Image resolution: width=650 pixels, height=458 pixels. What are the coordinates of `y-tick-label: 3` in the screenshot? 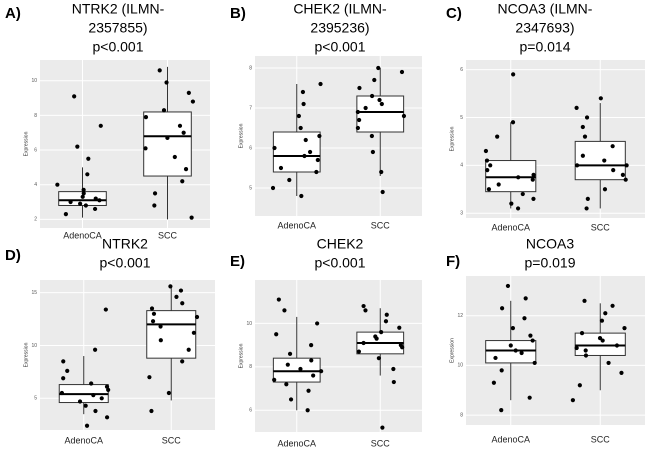 It's located at (461, 214).